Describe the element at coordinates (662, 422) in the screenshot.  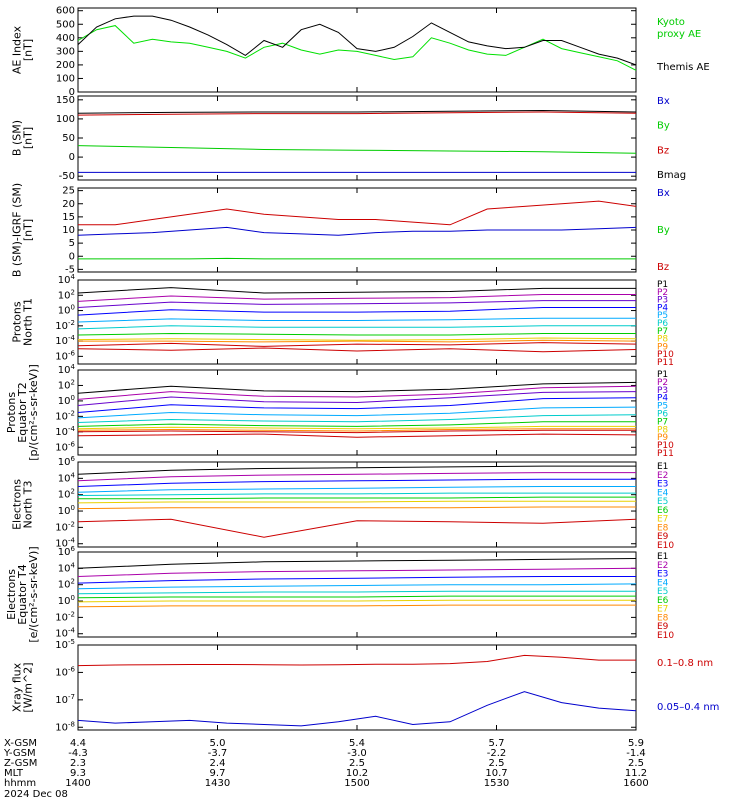
I see `legend-p7: P7` at that location.